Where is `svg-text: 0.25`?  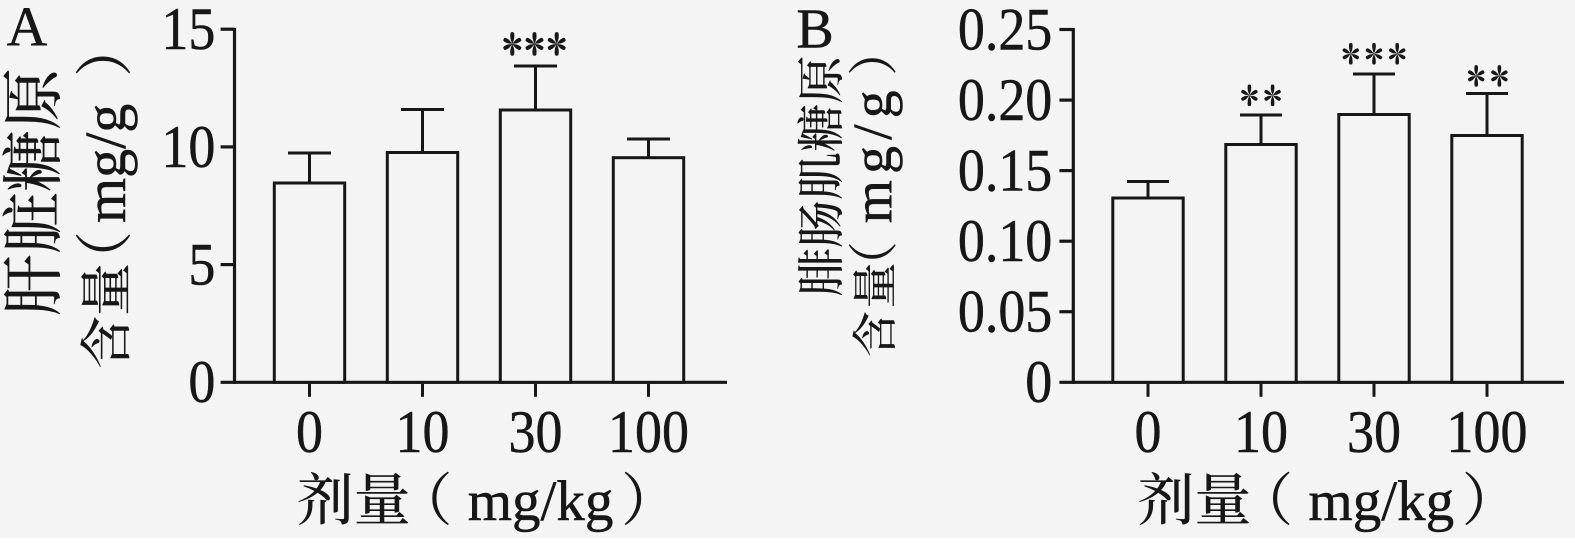 svg-text: 0.25 is located at coordinates (1005, 31).